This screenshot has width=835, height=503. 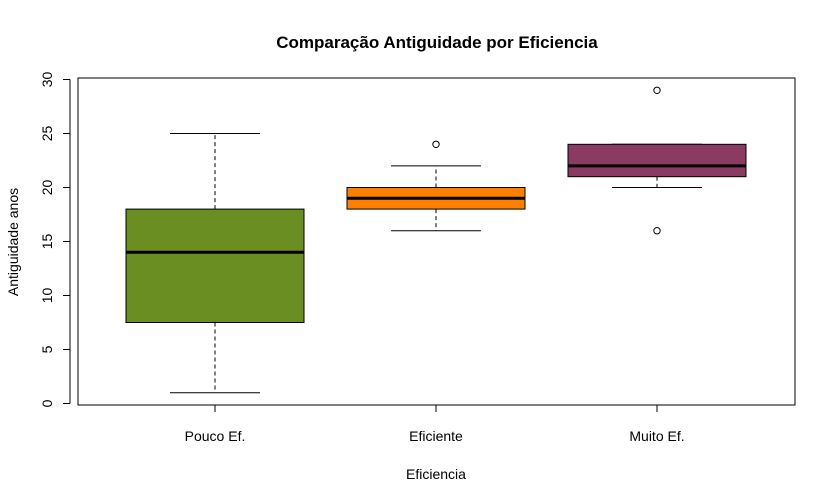 I want to click on x-axis: Pouco Ef. Eficiente Muito Ef., so click(x=435, y=424).